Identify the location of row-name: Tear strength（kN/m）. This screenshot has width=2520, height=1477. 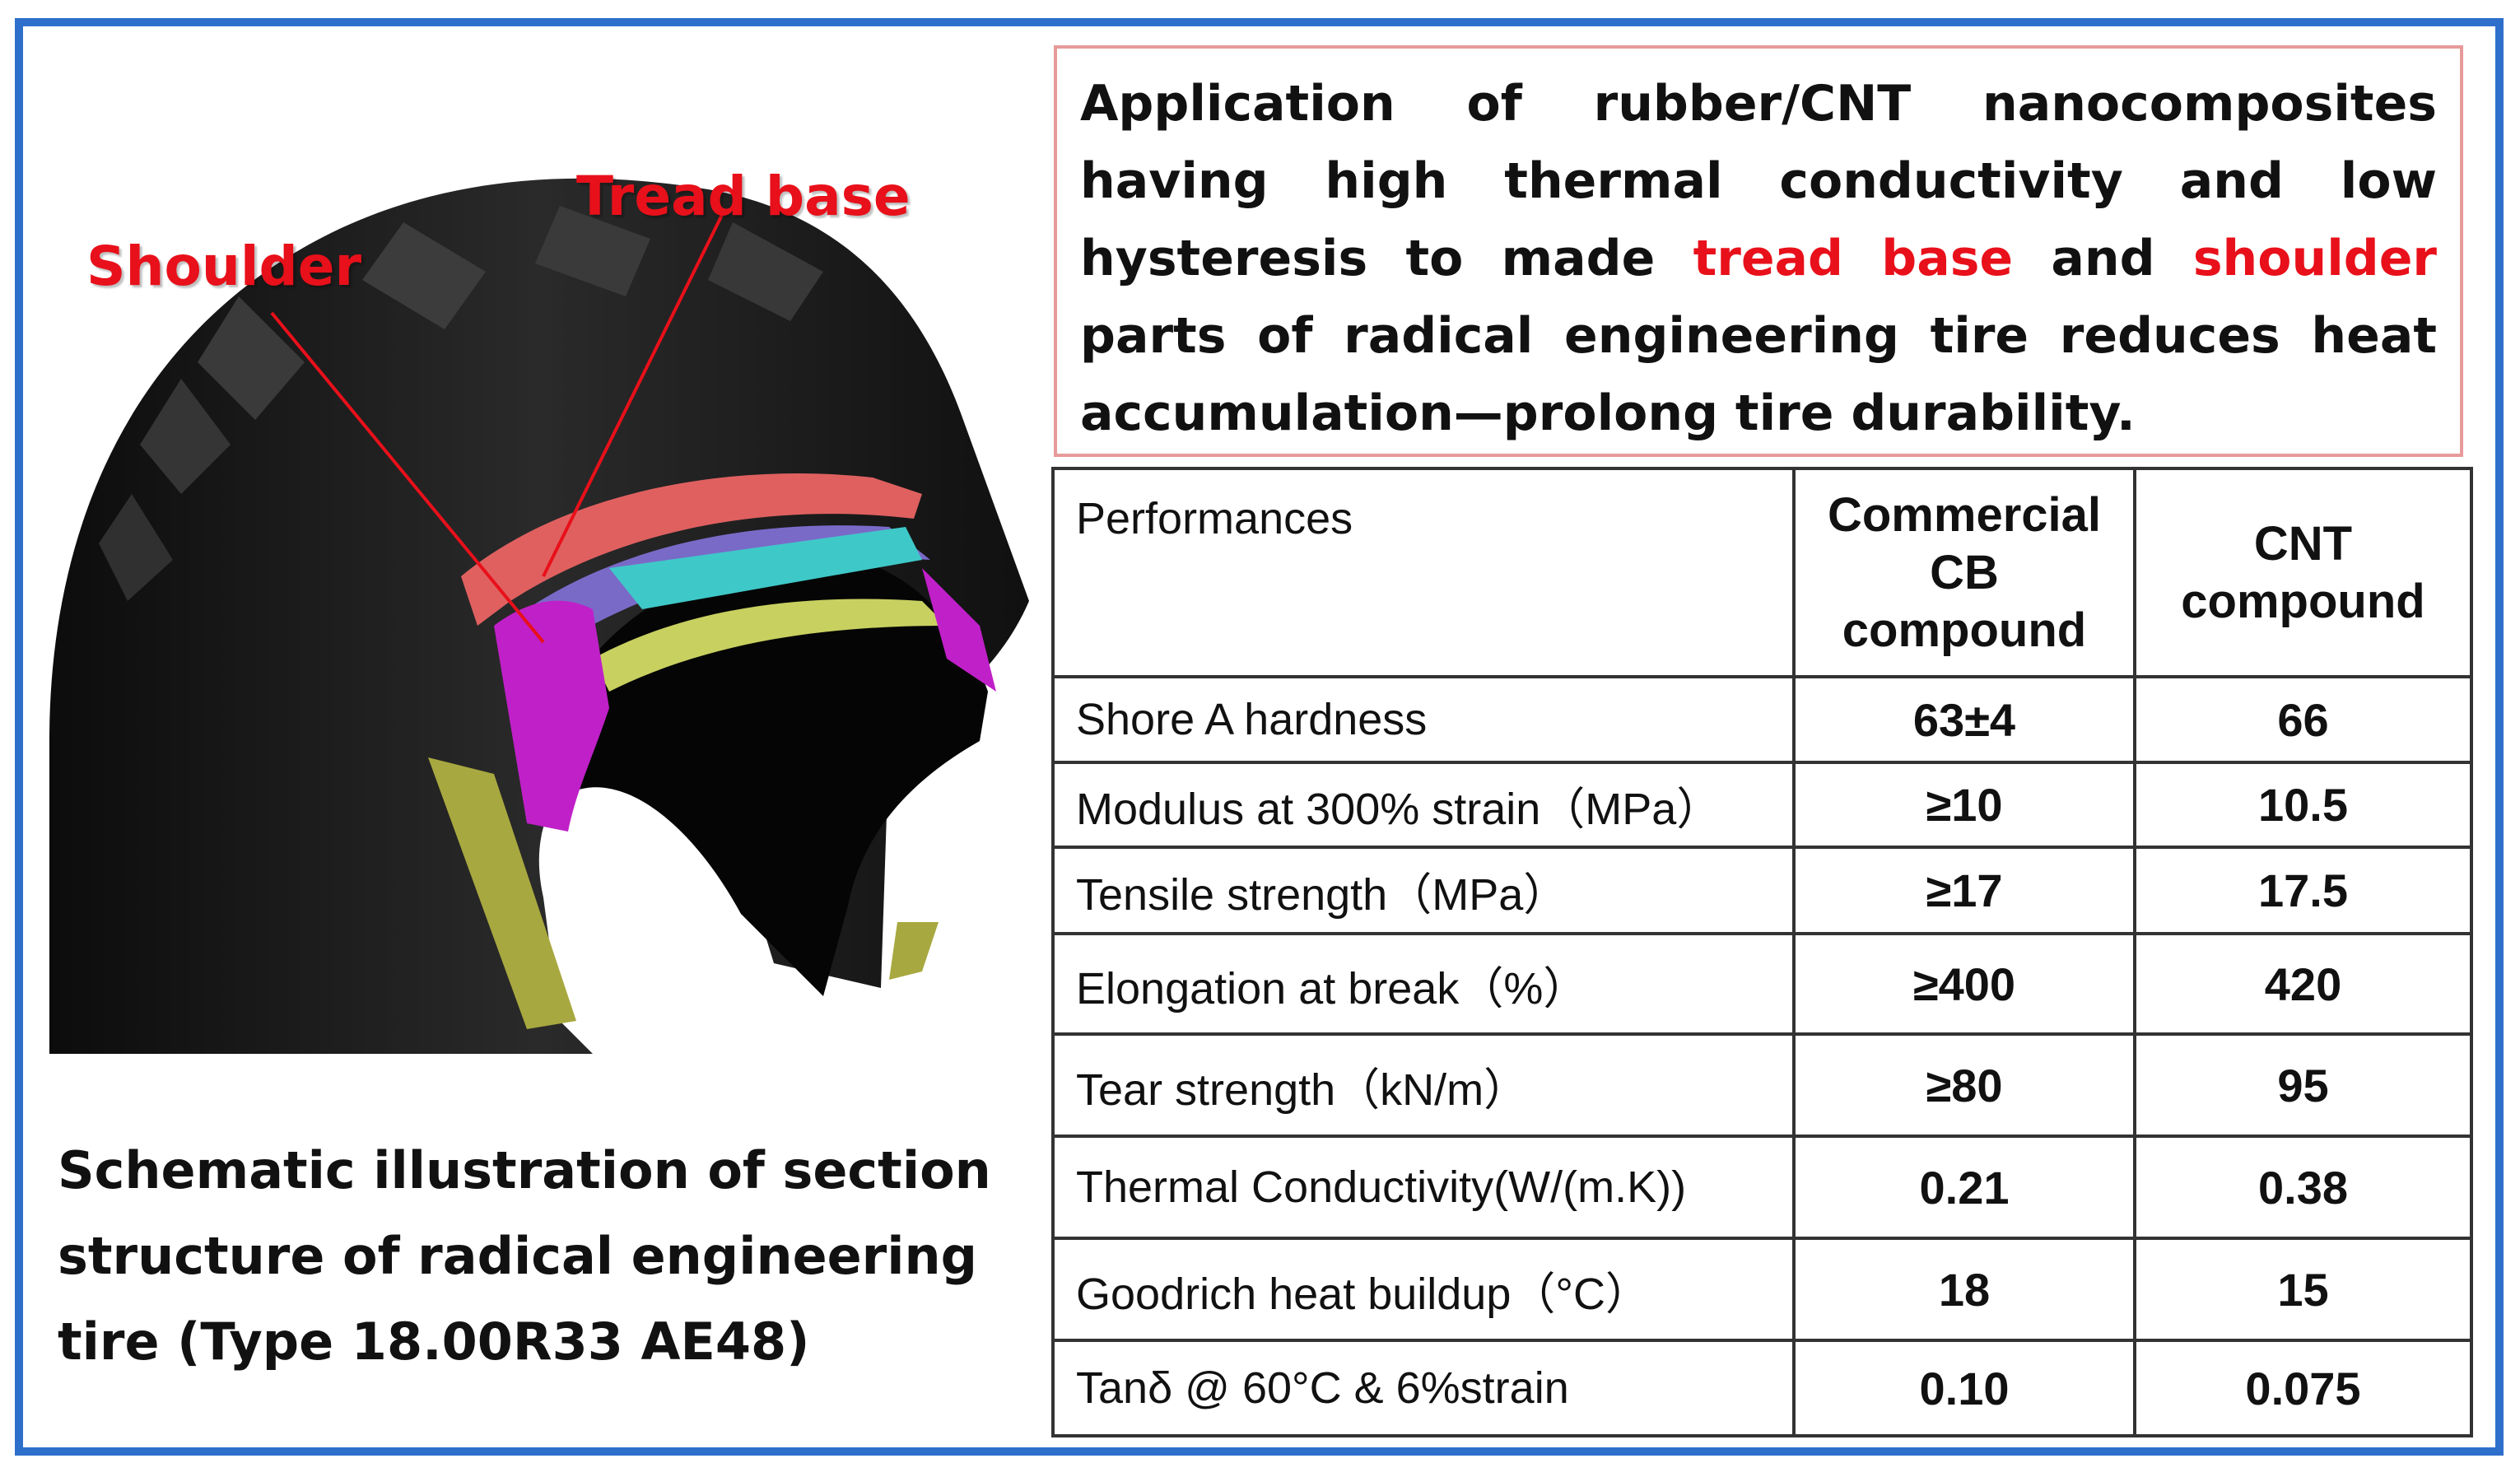
(1423, 1085).